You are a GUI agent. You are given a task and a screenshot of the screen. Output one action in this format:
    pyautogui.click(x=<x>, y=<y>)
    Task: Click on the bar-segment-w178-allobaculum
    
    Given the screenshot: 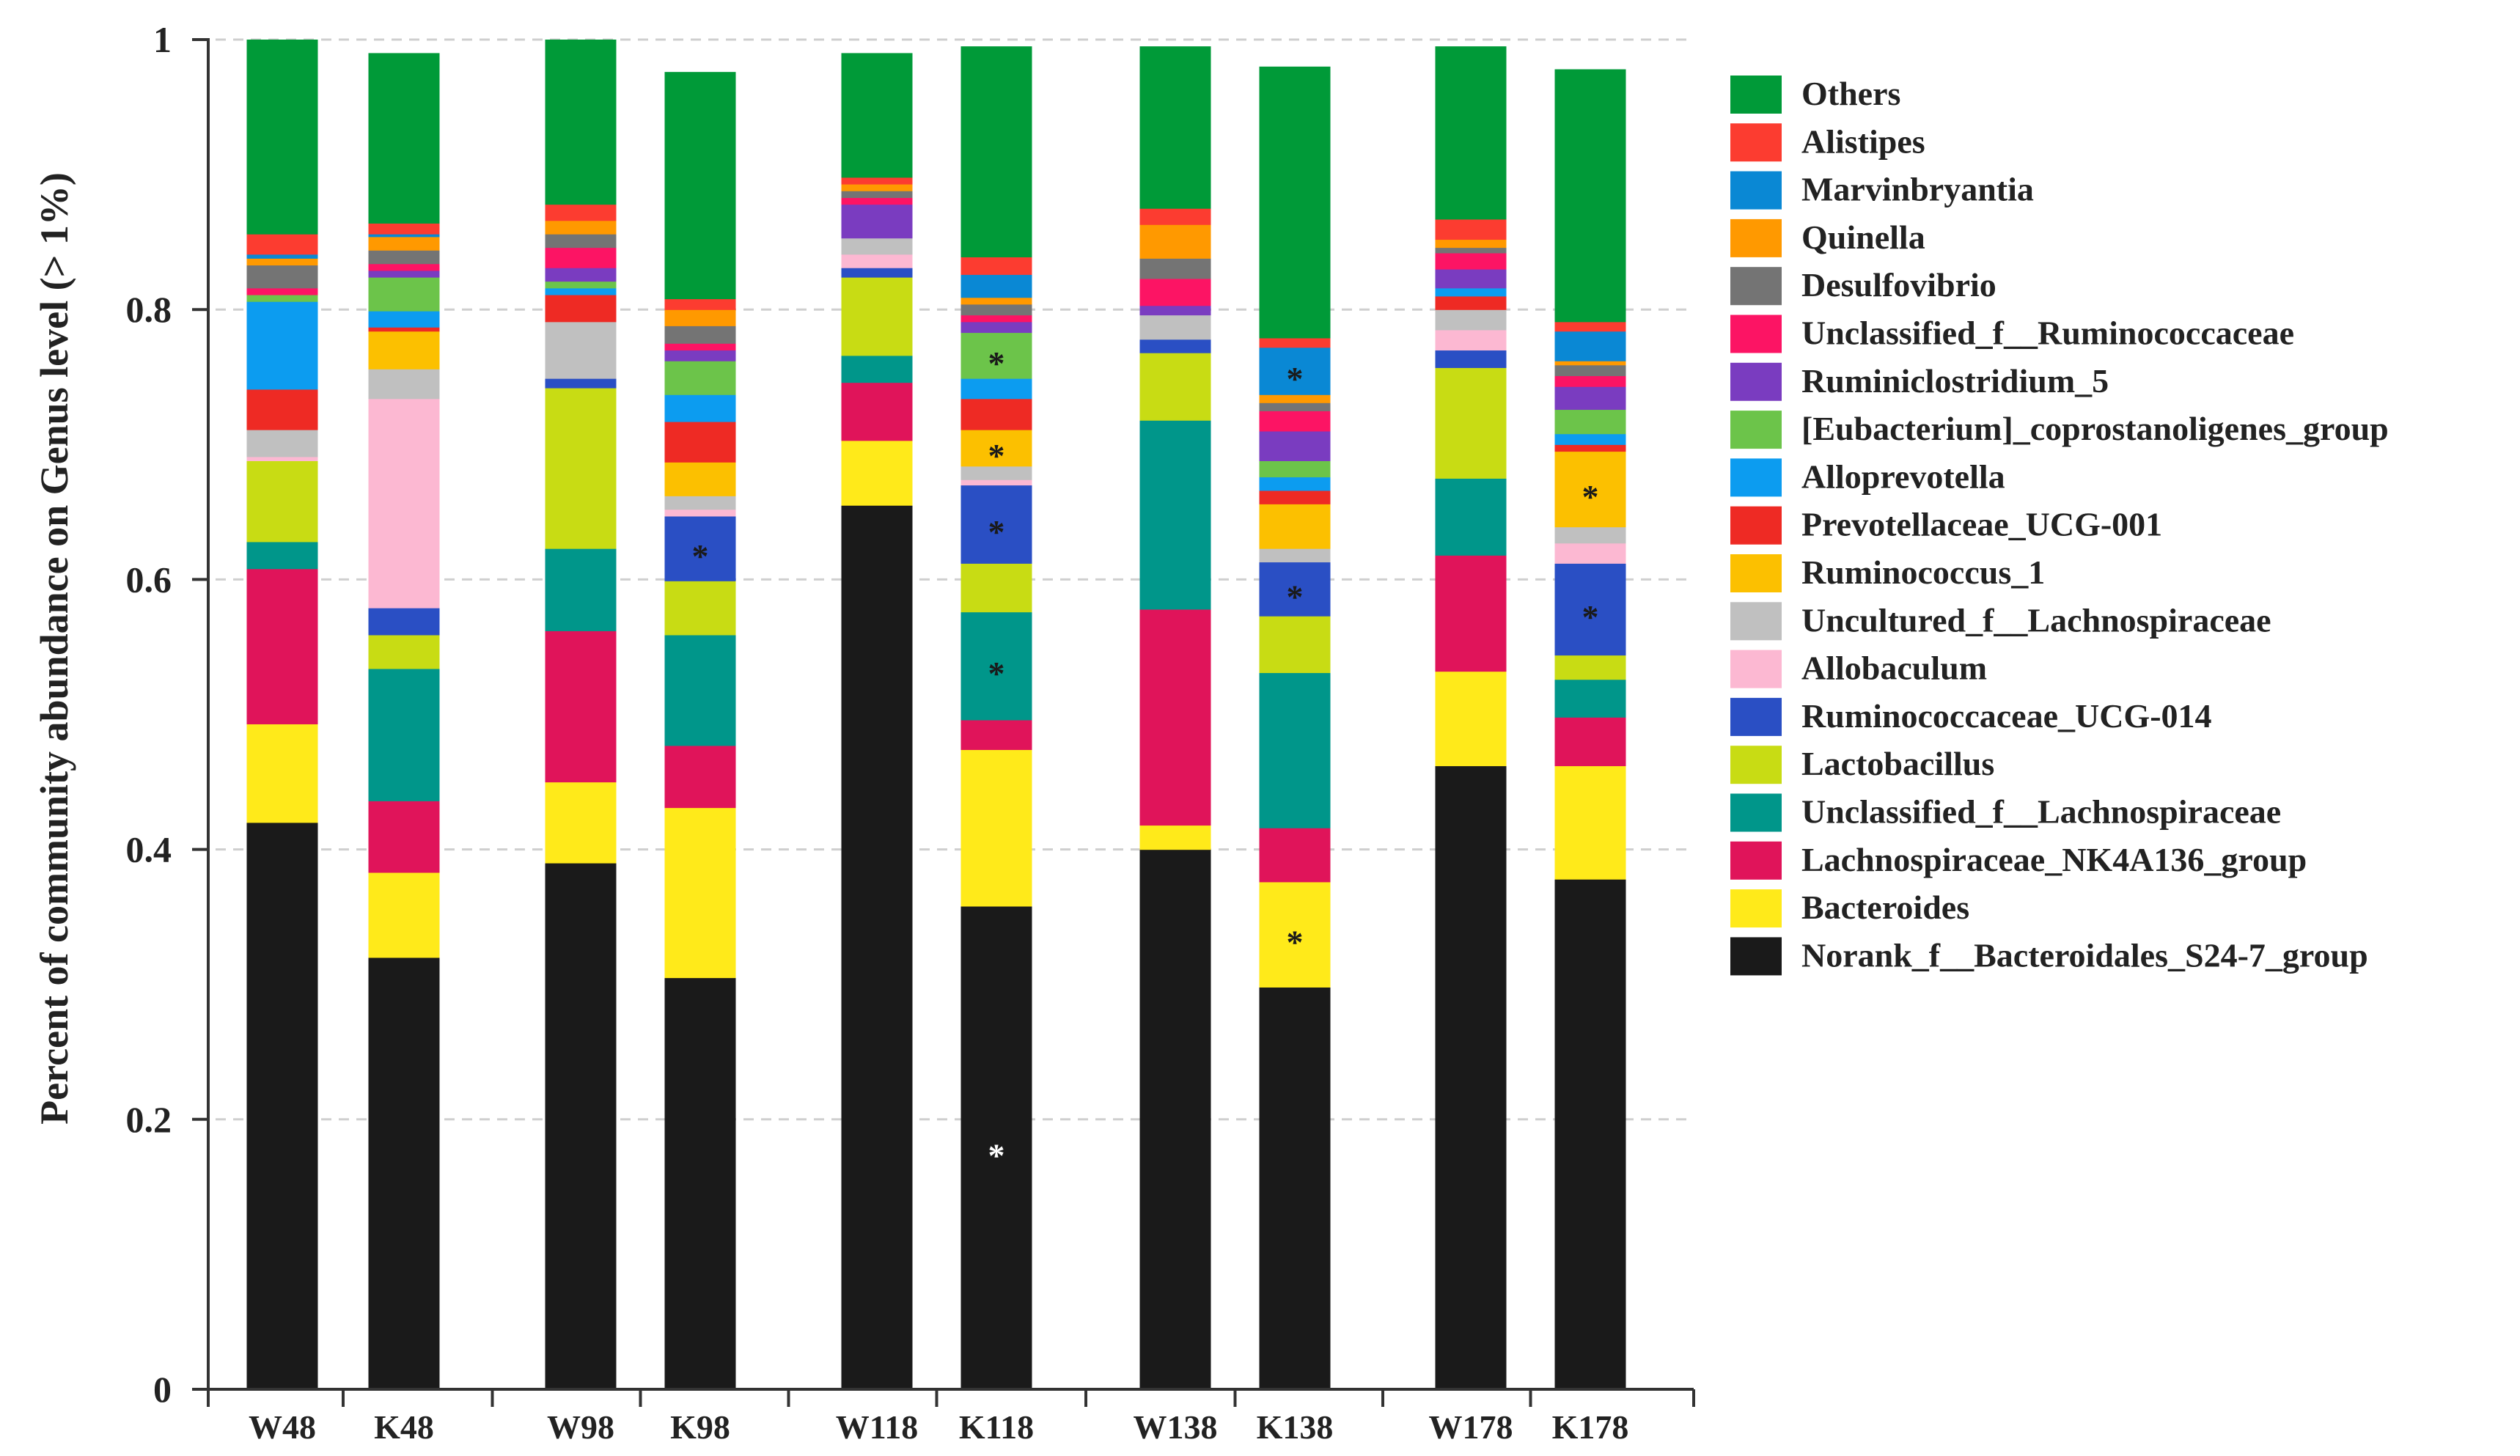 What is the action you would take?
    pyautogui.click(x=1471, y=340)
    